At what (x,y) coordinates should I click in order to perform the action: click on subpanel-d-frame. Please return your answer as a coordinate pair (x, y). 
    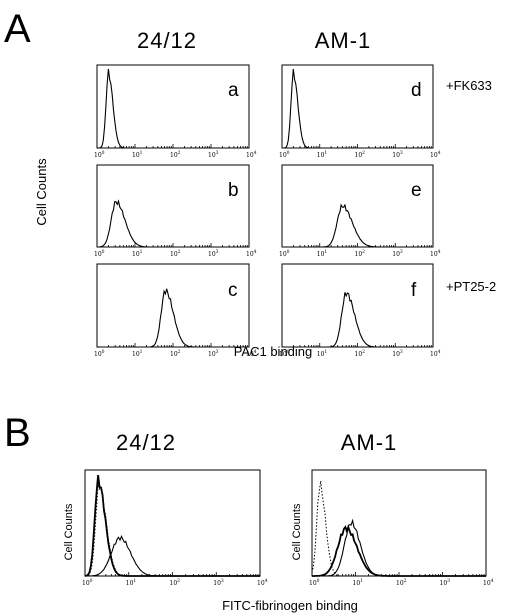
    Looking at the image, I should click on (357, 106).